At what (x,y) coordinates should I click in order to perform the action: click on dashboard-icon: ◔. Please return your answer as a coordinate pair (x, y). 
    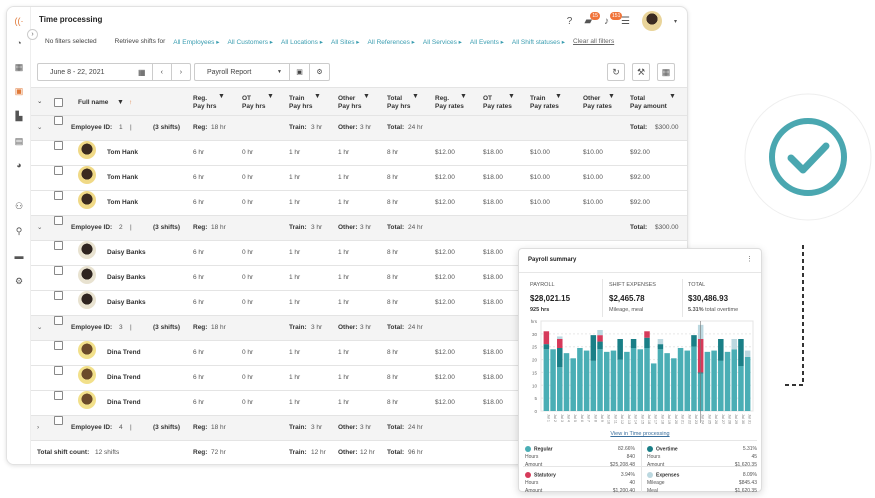
    Looking at the image, I should click on (19, 43).